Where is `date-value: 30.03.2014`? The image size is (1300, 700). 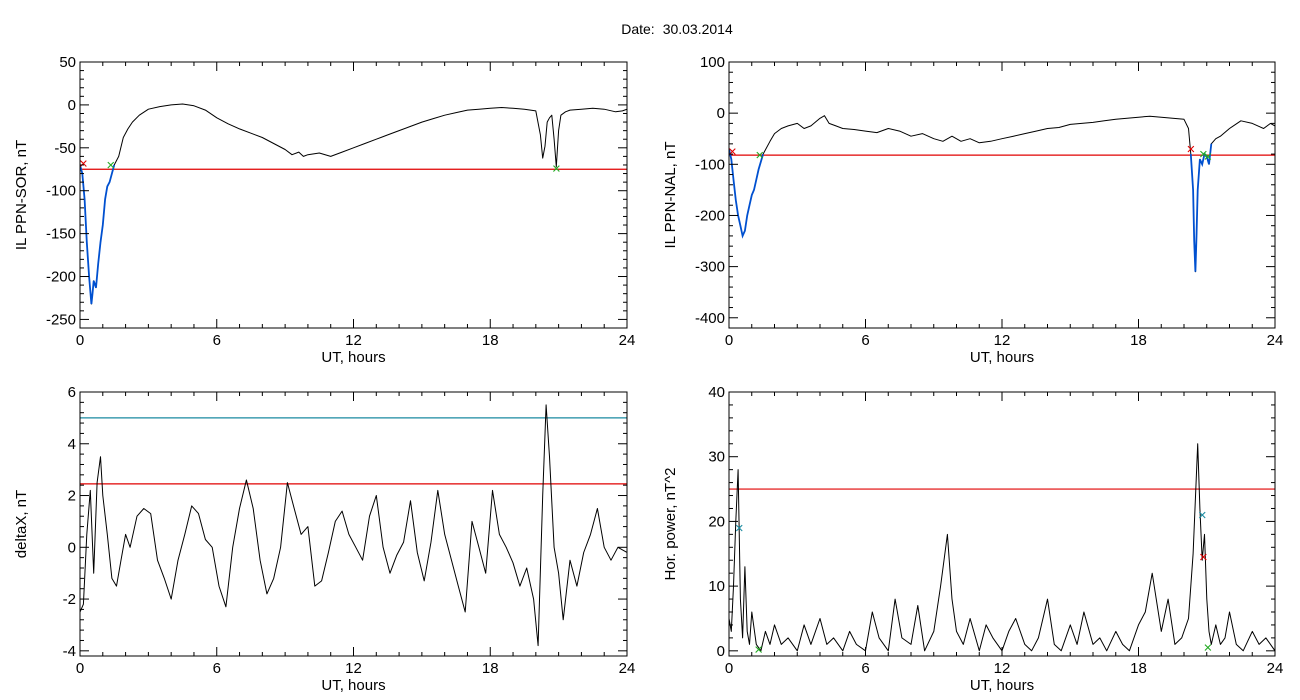
date-value: 30.03.2014 is located at coordinates (698, 29).